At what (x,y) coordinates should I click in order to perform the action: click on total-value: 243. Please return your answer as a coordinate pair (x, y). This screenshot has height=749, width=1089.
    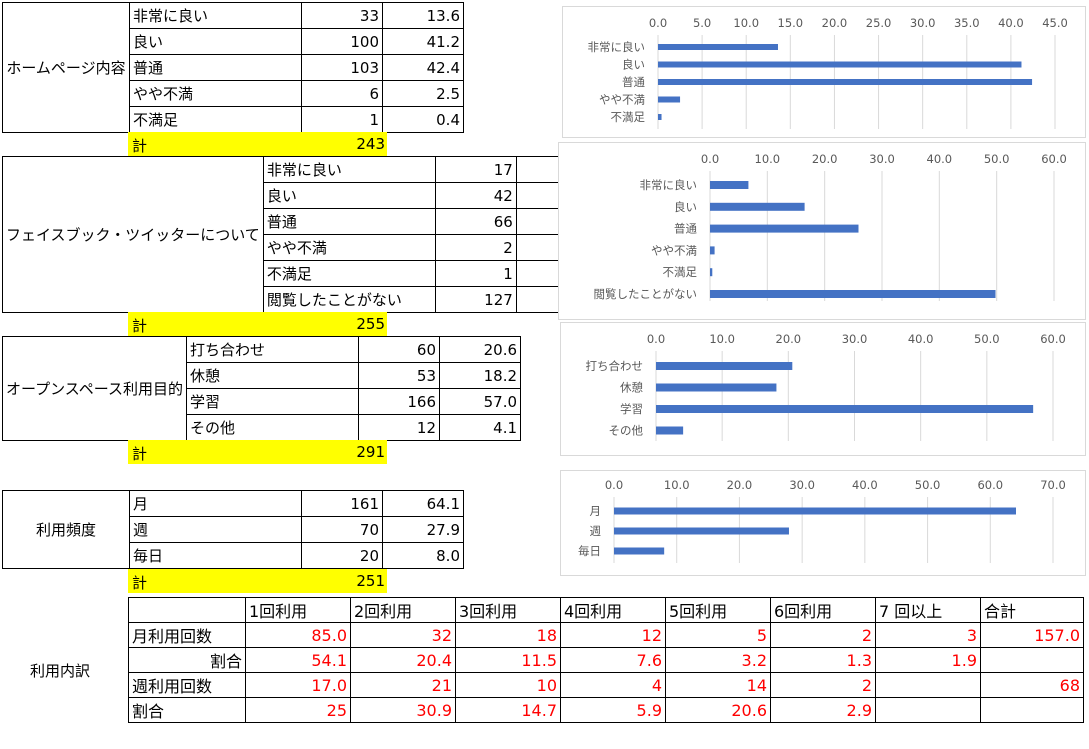
    Looking at the image, I should click on (370, 144).